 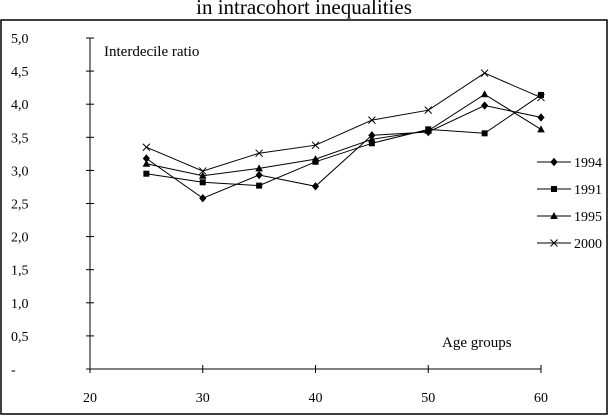 What do you see at coordinates (20, 304) in the screenshot?
I see `y-tick-label: 1,0` at bounding box center [20, 304].